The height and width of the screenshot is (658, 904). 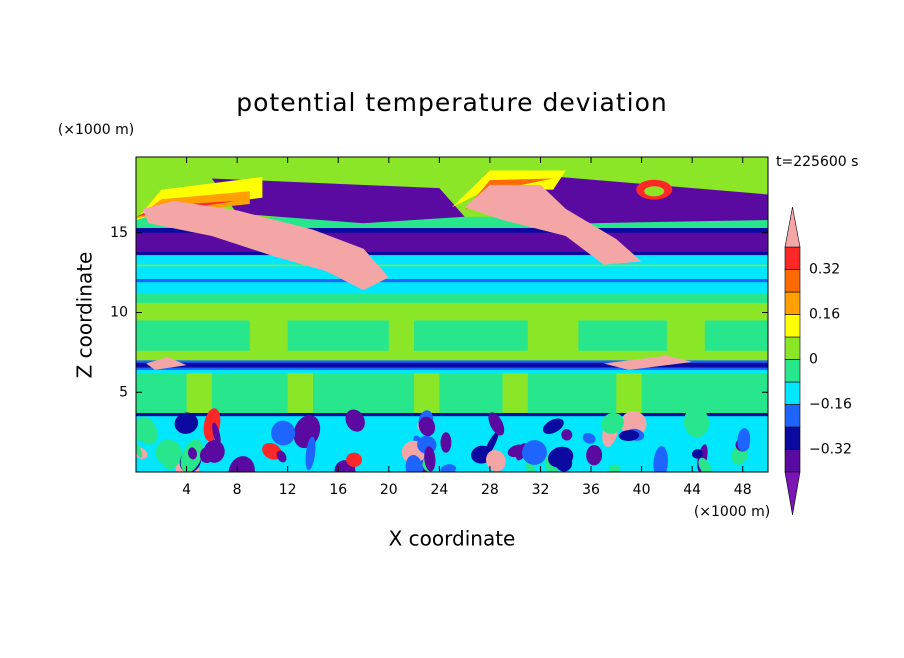 What do you see at coordinates (119, 313) in the screenshot?
I see `y-tick-label: 10` at bounding box center [119, 313].